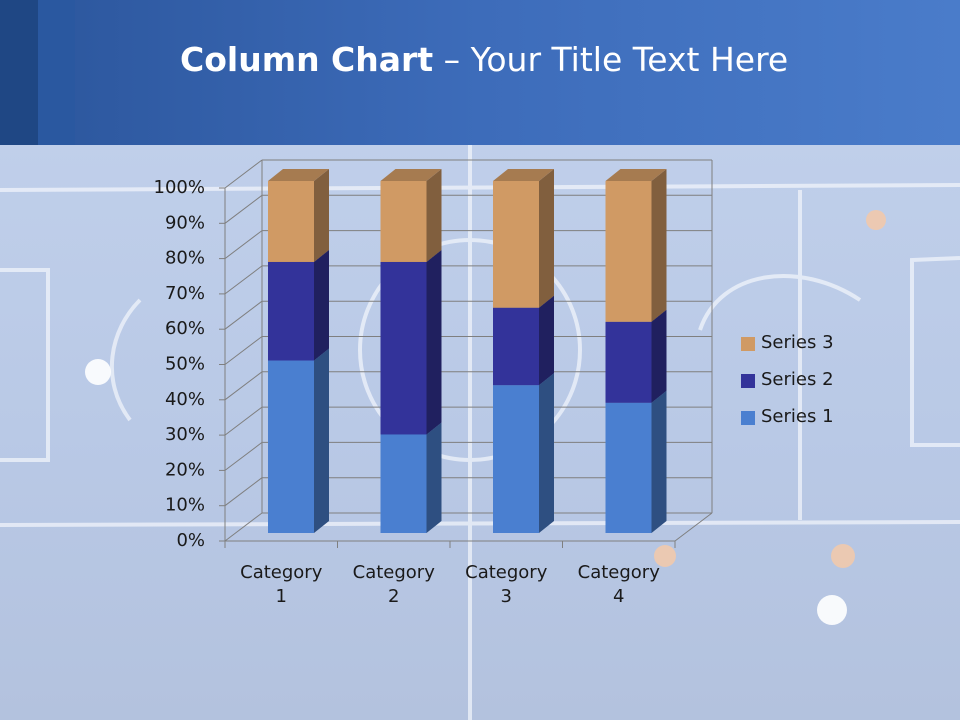 The width and height of the screenshot is (960, 720). I want to click on x-tick-label: Category 1, so click(281, 584).